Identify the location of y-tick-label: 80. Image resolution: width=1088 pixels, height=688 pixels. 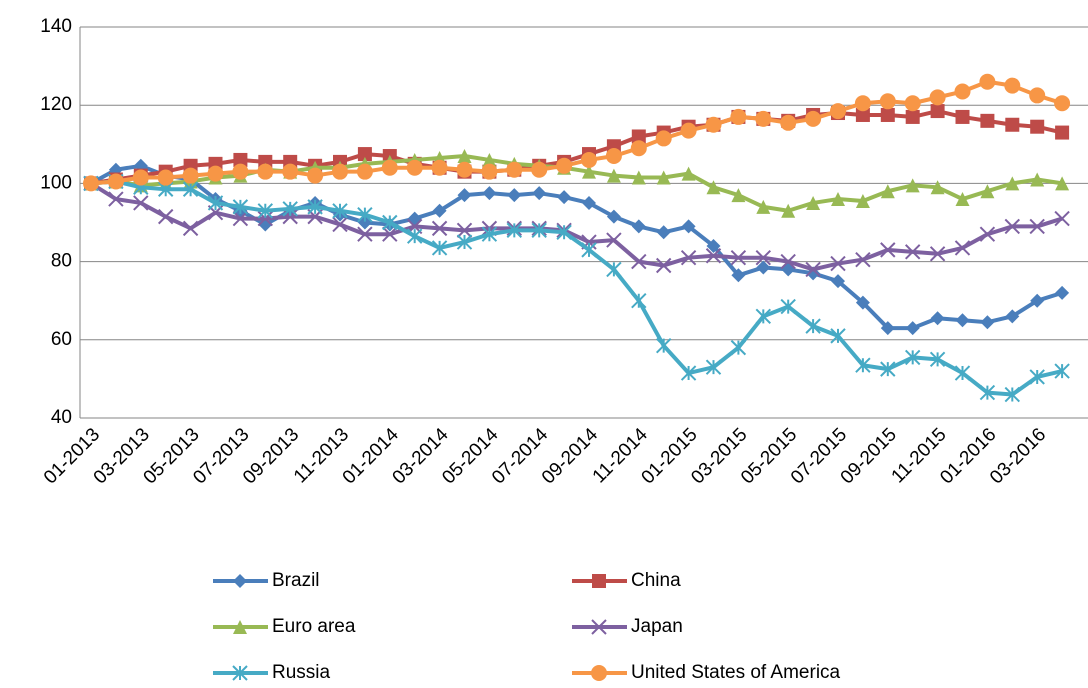
(61, 261).